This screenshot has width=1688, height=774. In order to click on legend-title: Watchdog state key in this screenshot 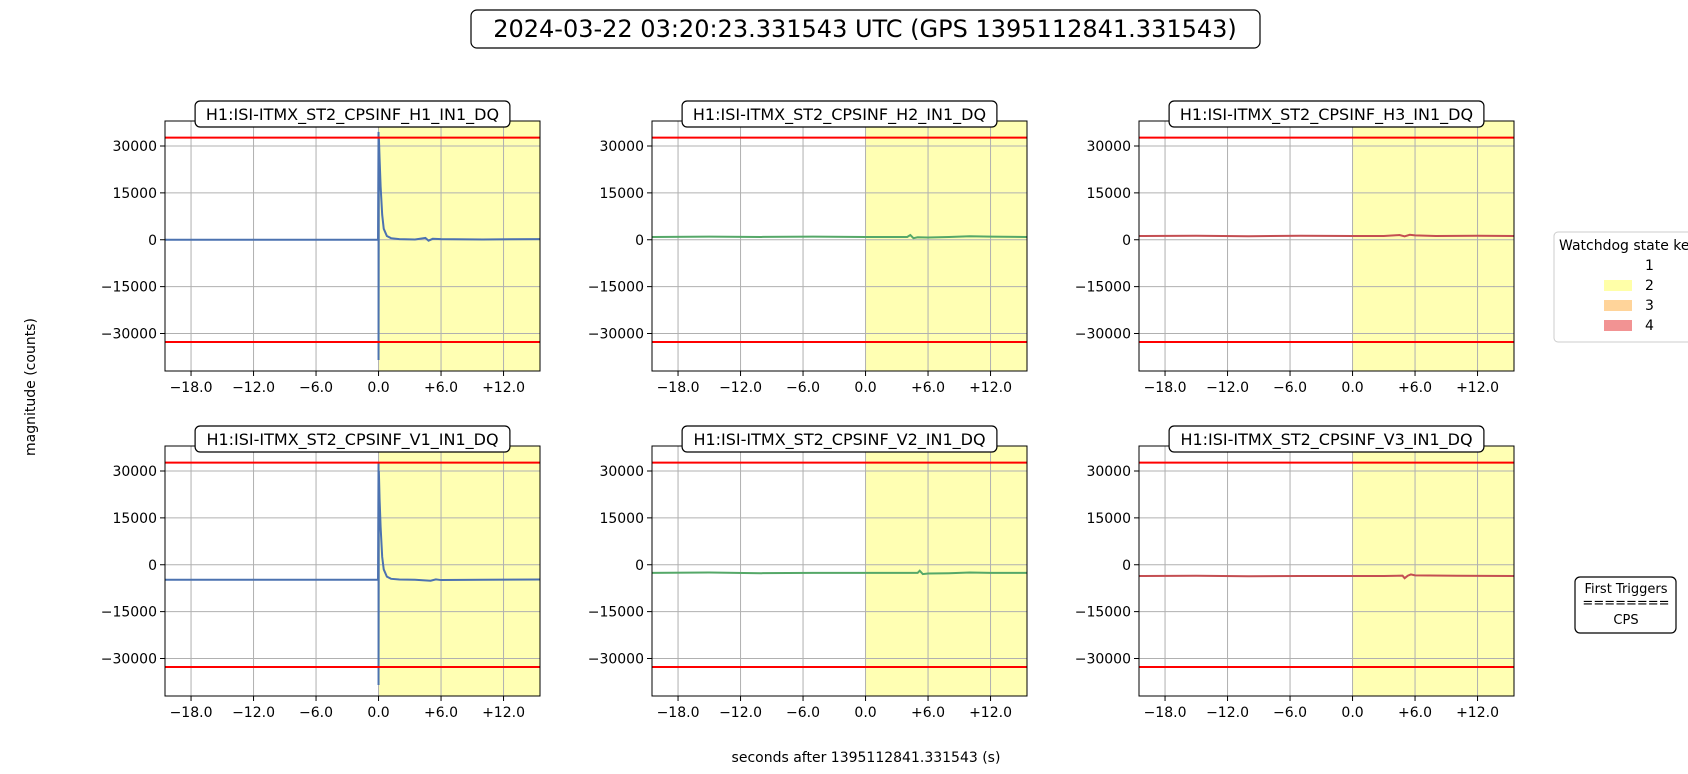, I will do `click(1623, 246)`.